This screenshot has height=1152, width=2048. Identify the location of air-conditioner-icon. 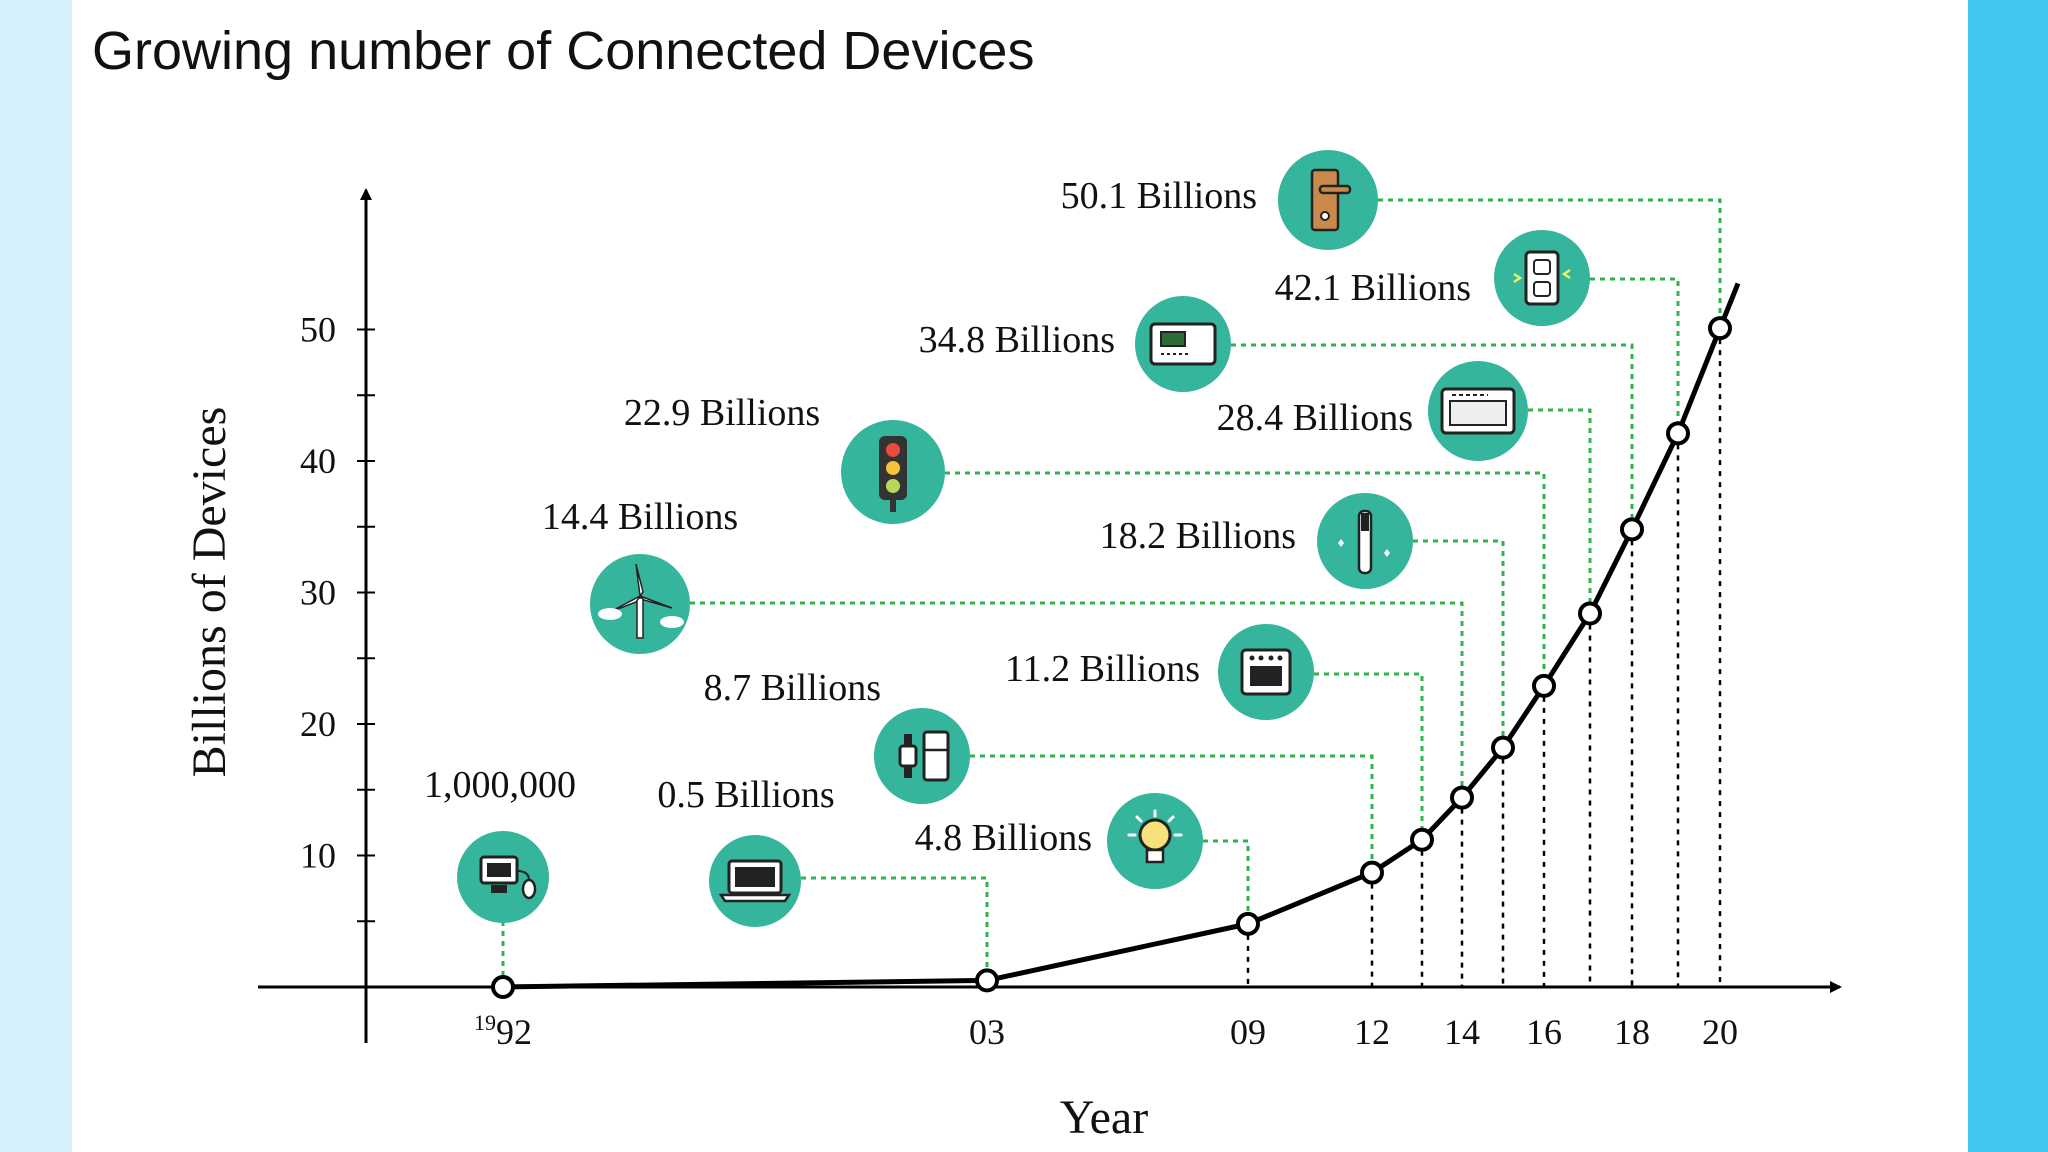
(1478, 411).